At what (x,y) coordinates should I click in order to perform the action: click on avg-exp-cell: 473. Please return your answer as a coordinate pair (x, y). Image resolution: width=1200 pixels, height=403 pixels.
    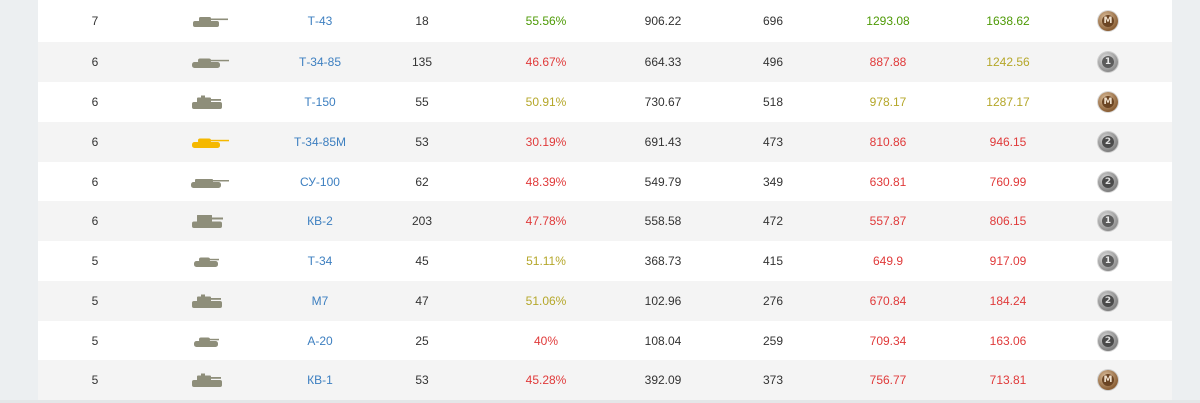
    Looking at the image, I should click on (773, 142).